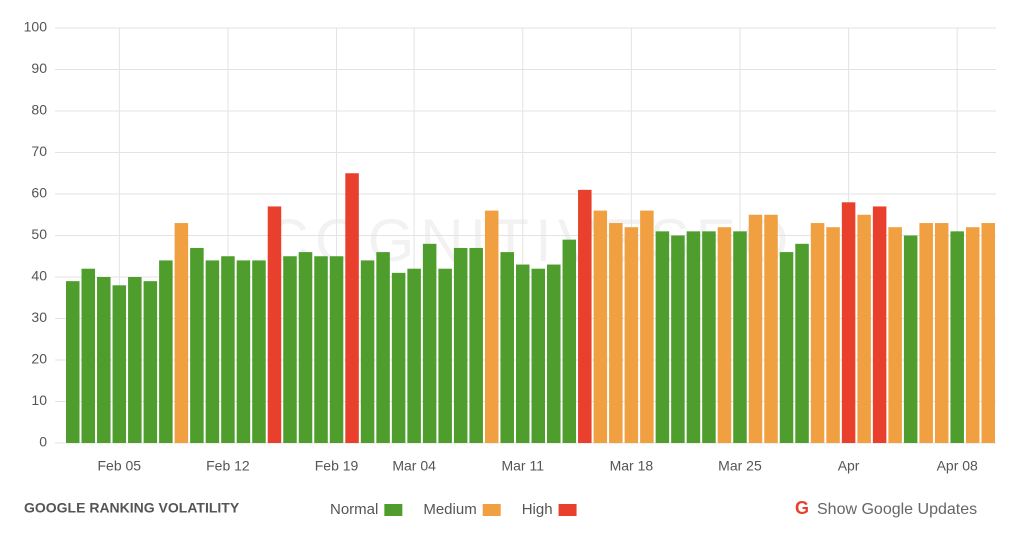  Describe the element at coordinates (39, 400) in the screenshot. I see `y-tick-label: 10` at that location.